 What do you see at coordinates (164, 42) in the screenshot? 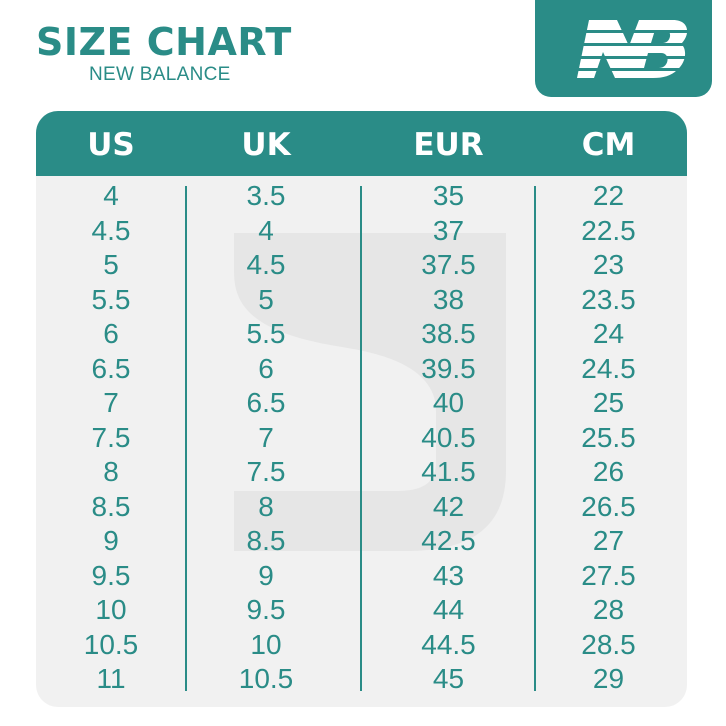
I see `page-title: SIZE CHART` at bounding box center [164, 42].